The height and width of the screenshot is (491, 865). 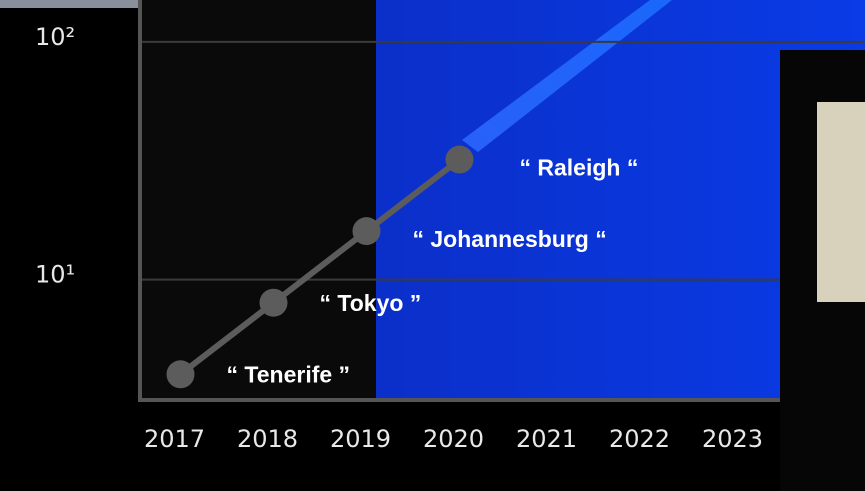 What do you see at coordinates (841, 202) in the screenshot?
I see `overlay-image` at bounding box center [841, 202].